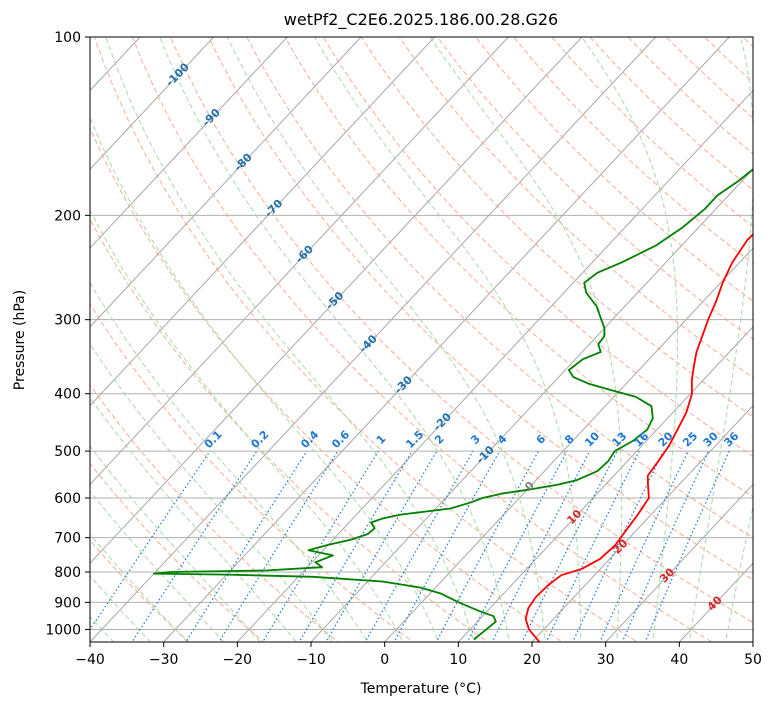  What do you see at coordinates (67, 603) in the screenshot?
I see `y-tick-label: 900` at bounding box center [67, 603].